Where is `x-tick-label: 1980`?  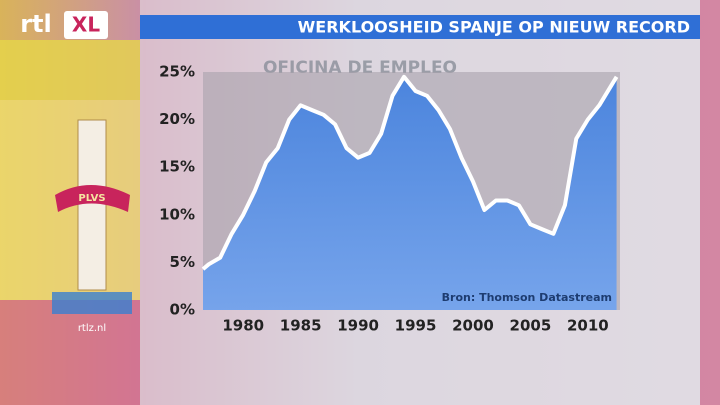
x-tick-label: 1980 is located at coordinates (243, 326).